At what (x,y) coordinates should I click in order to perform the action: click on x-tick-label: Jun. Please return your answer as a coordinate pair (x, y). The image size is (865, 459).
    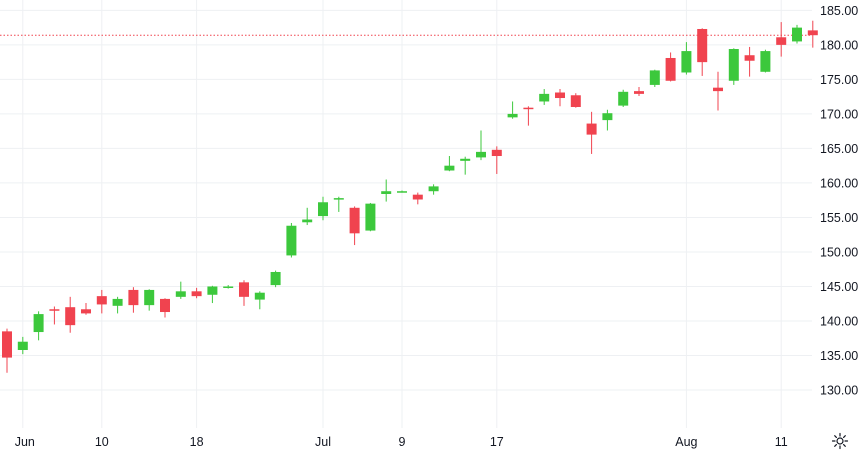
    Looking at the image, I should click on (25, 442).